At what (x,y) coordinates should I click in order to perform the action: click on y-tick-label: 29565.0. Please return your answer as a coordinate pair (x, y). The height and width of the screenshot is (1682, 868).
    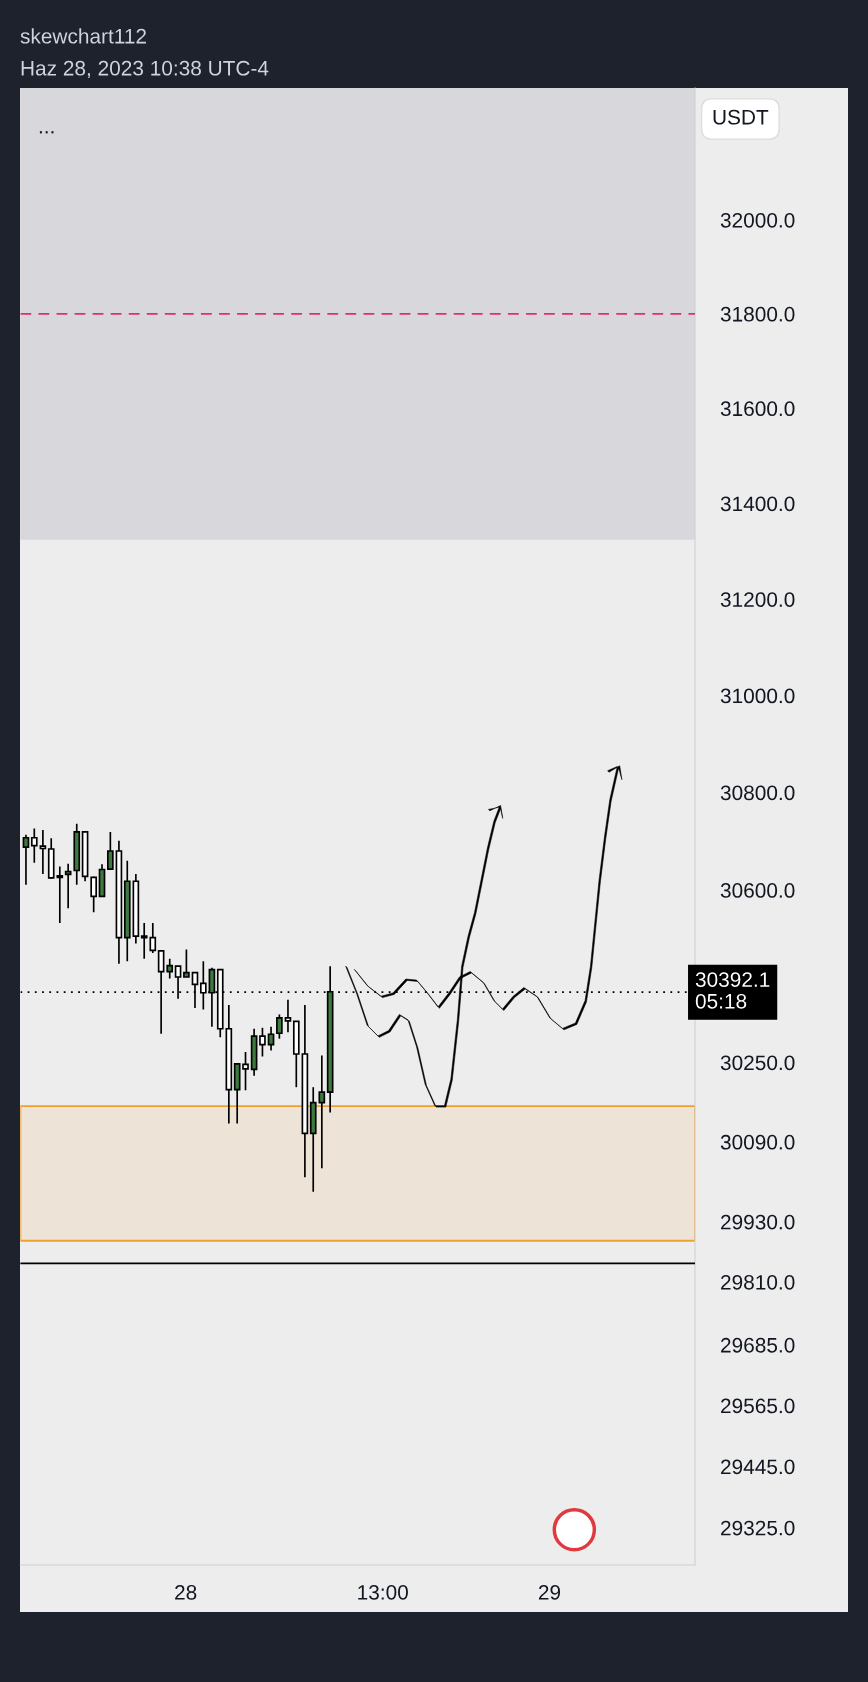
    Looking at the image, I should click on (758, 1406).